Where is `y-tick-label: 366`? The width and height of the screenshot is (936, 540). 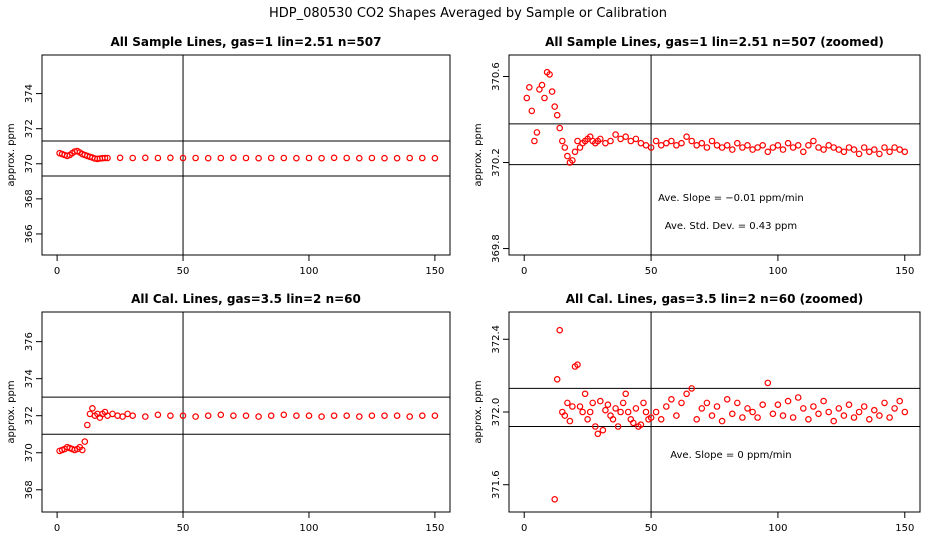 y-tick-label: 366 is located at coordinates (29, 233).